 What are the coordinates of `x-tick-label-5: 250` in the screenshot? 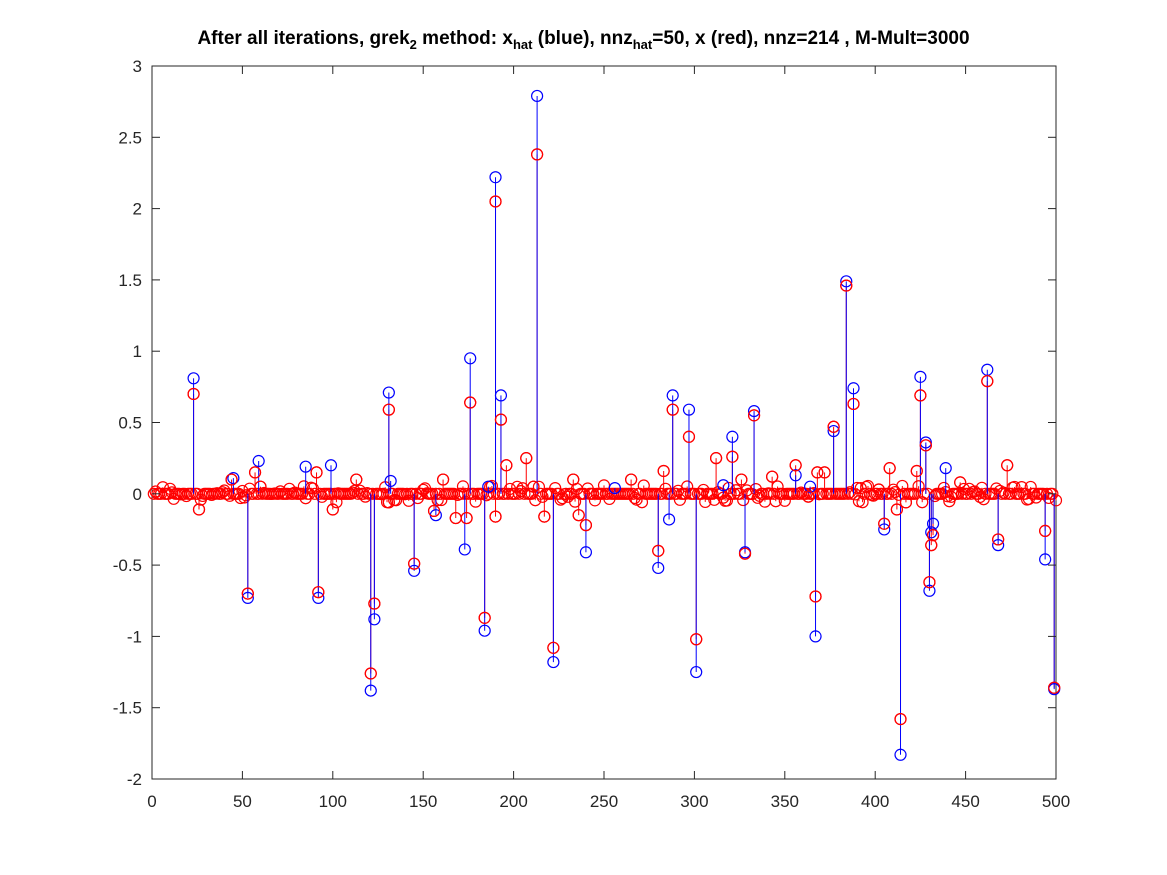 It's located at (604, 801).